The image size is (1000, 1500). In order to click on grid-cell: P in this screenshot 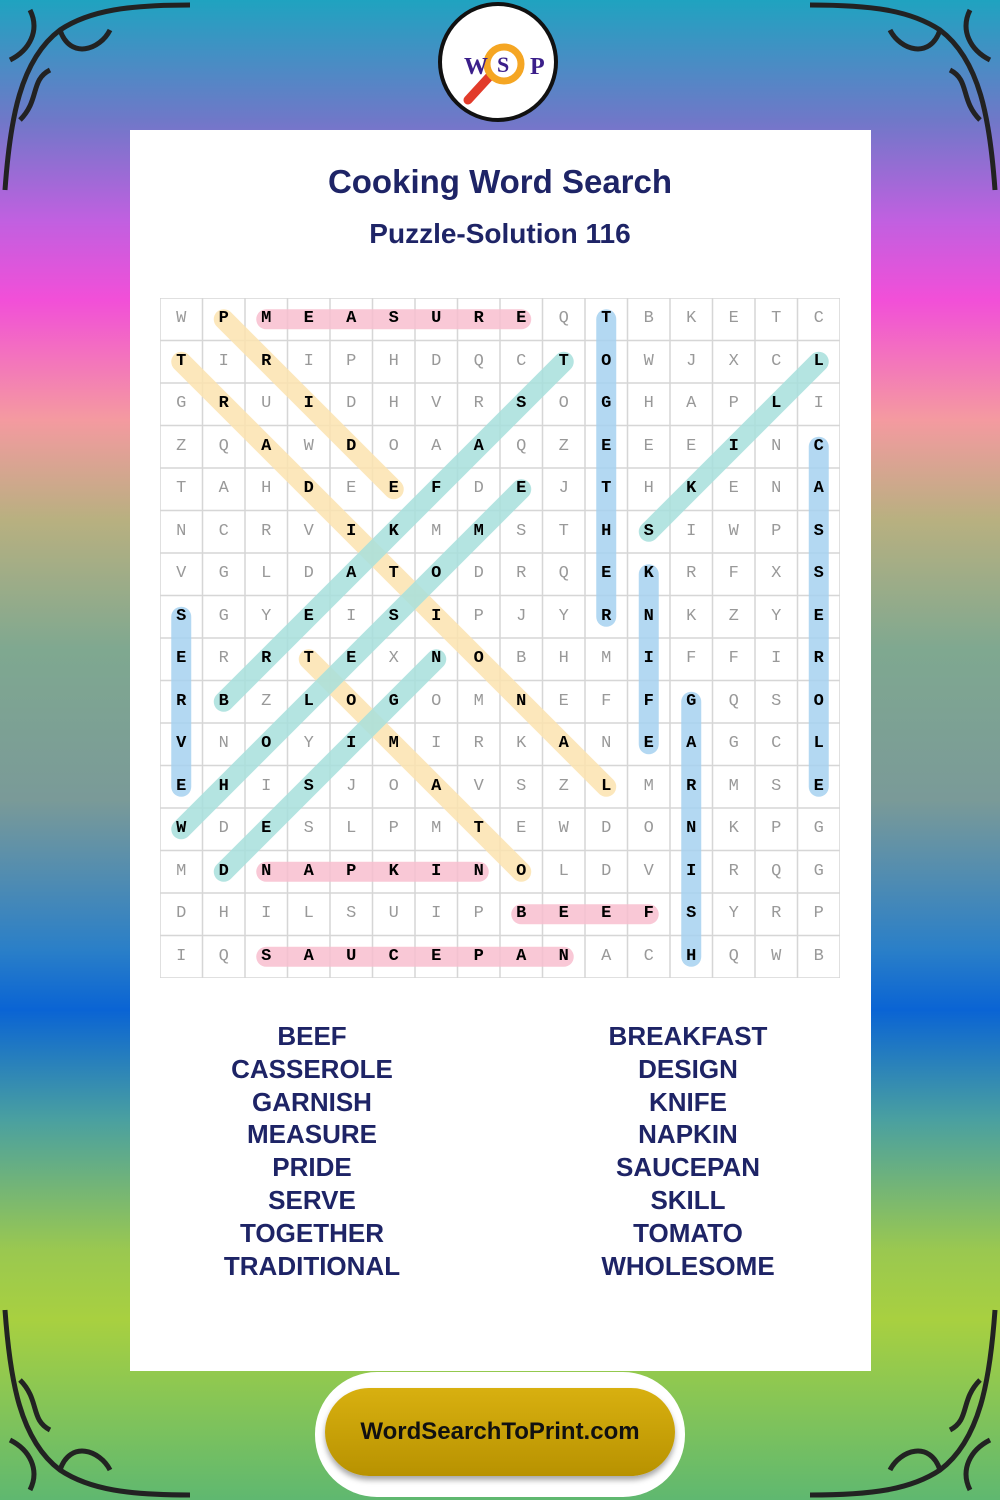, I will do `click(223, 318)`.